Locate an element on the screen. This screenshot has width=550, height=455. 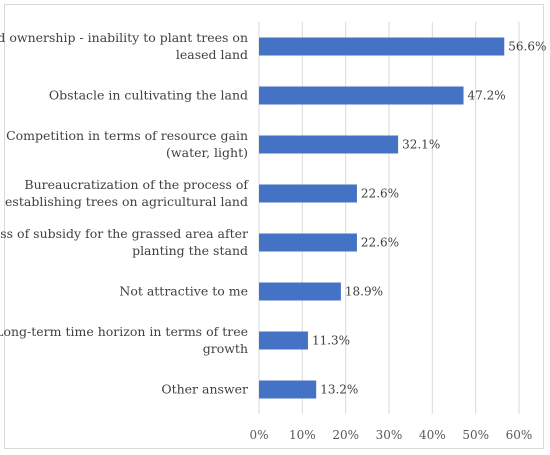
category-label-line: Competition in terms of resource gain is located at coordinates (127, 135).